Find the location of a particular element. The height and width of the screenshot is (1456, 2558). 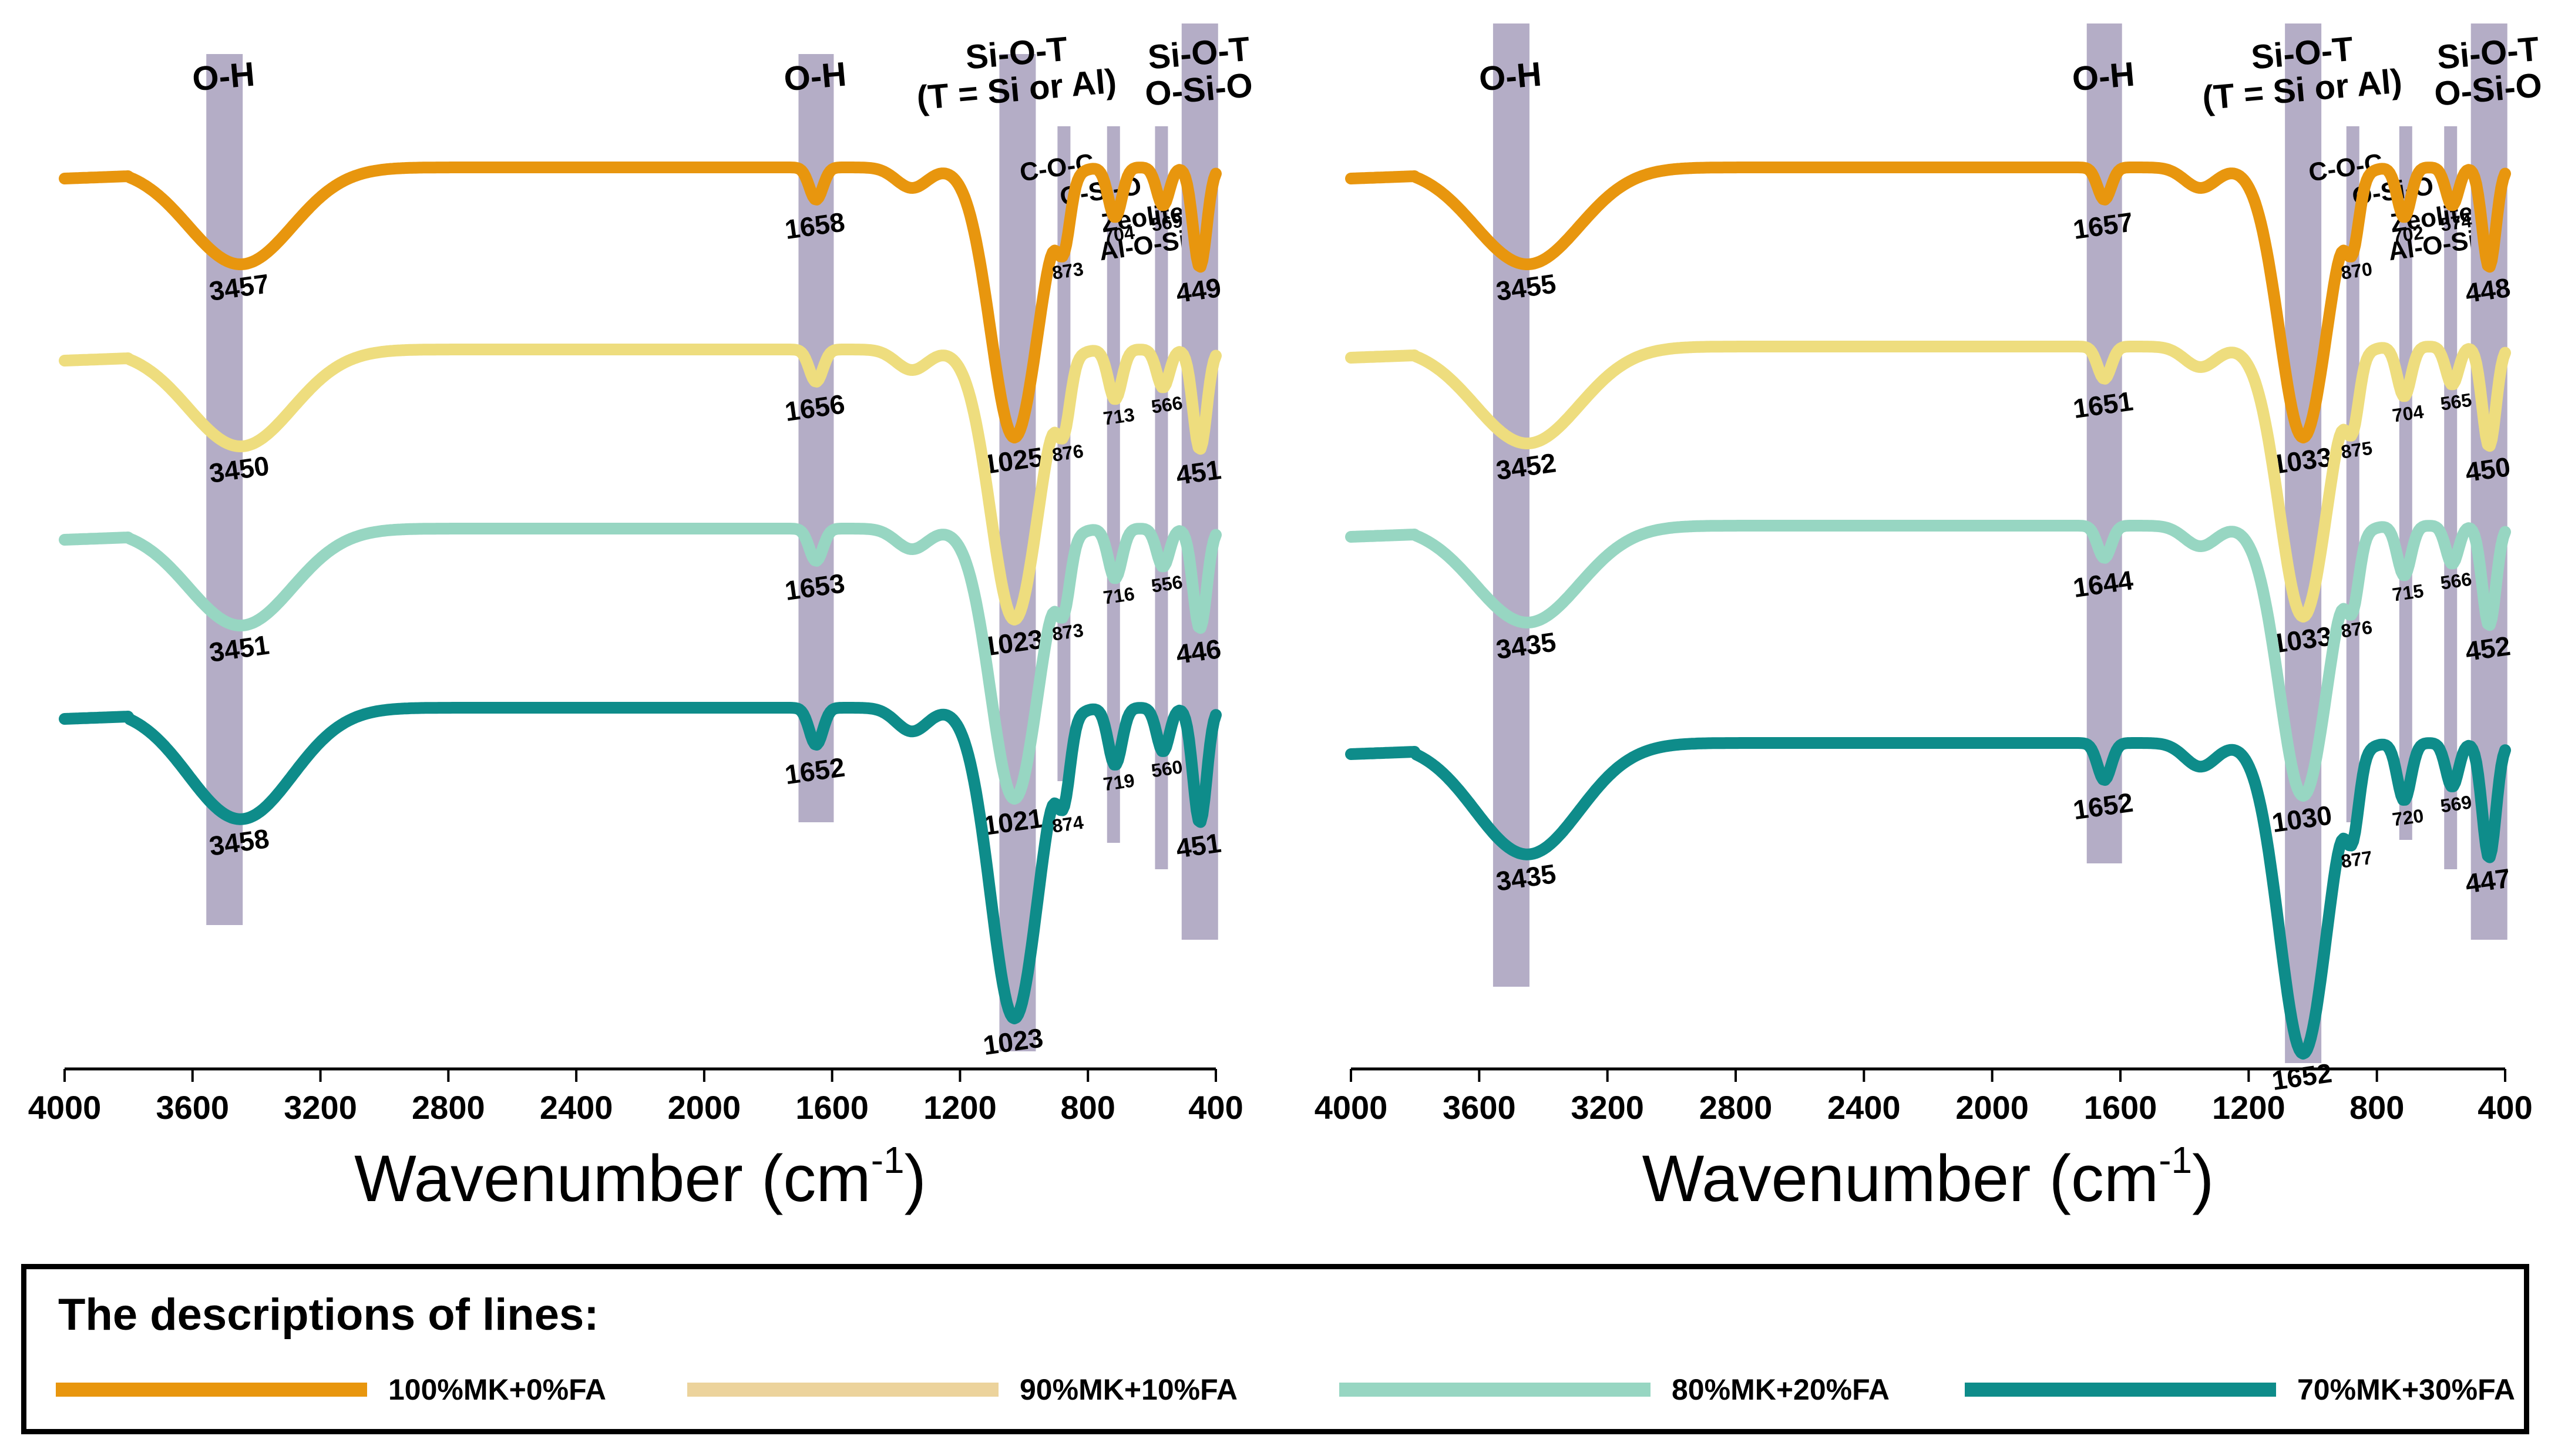

legend-item-90mk: 90%MK+10%FA is located at coordinates (962, 1389).